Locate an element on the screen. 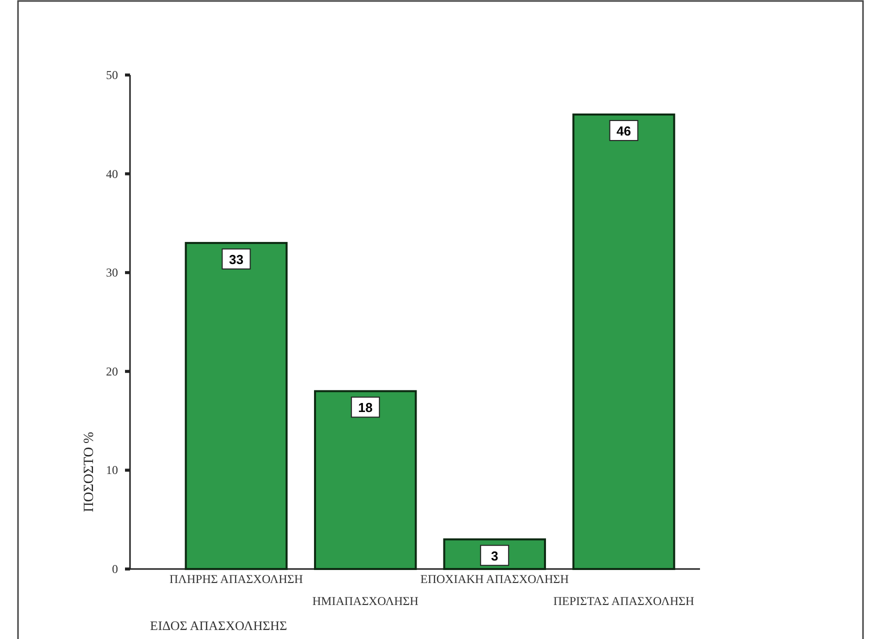 The image size is (875, 639). y-tick-label: 50 is located at coordinates (112, 75).